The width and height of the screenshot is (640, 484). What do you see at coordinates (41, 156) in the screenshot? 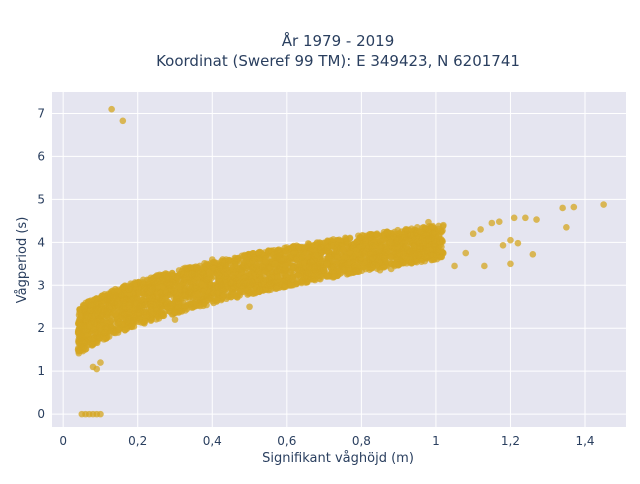
I see `y-tick-label: 6` at bounding box center [41, 156].